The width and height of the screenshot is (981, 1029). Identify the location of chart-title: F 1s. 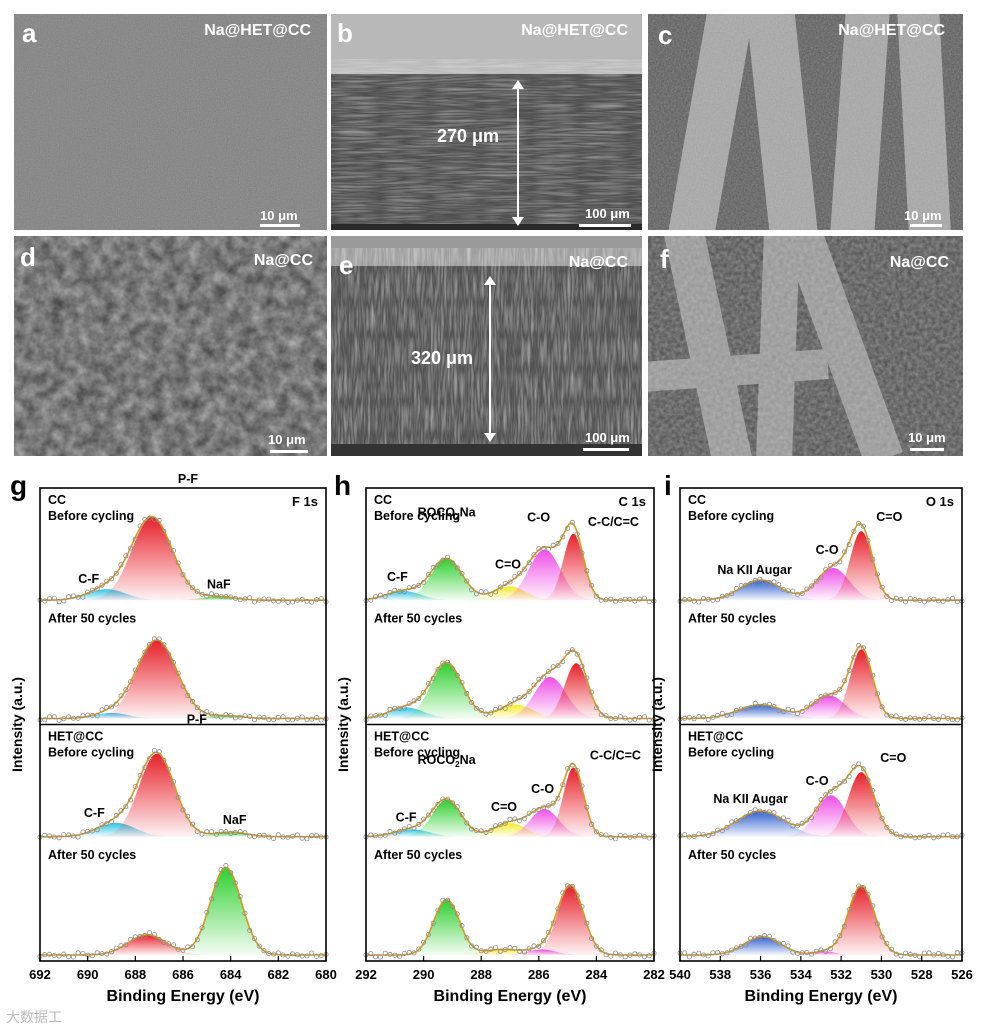
(305, 501).